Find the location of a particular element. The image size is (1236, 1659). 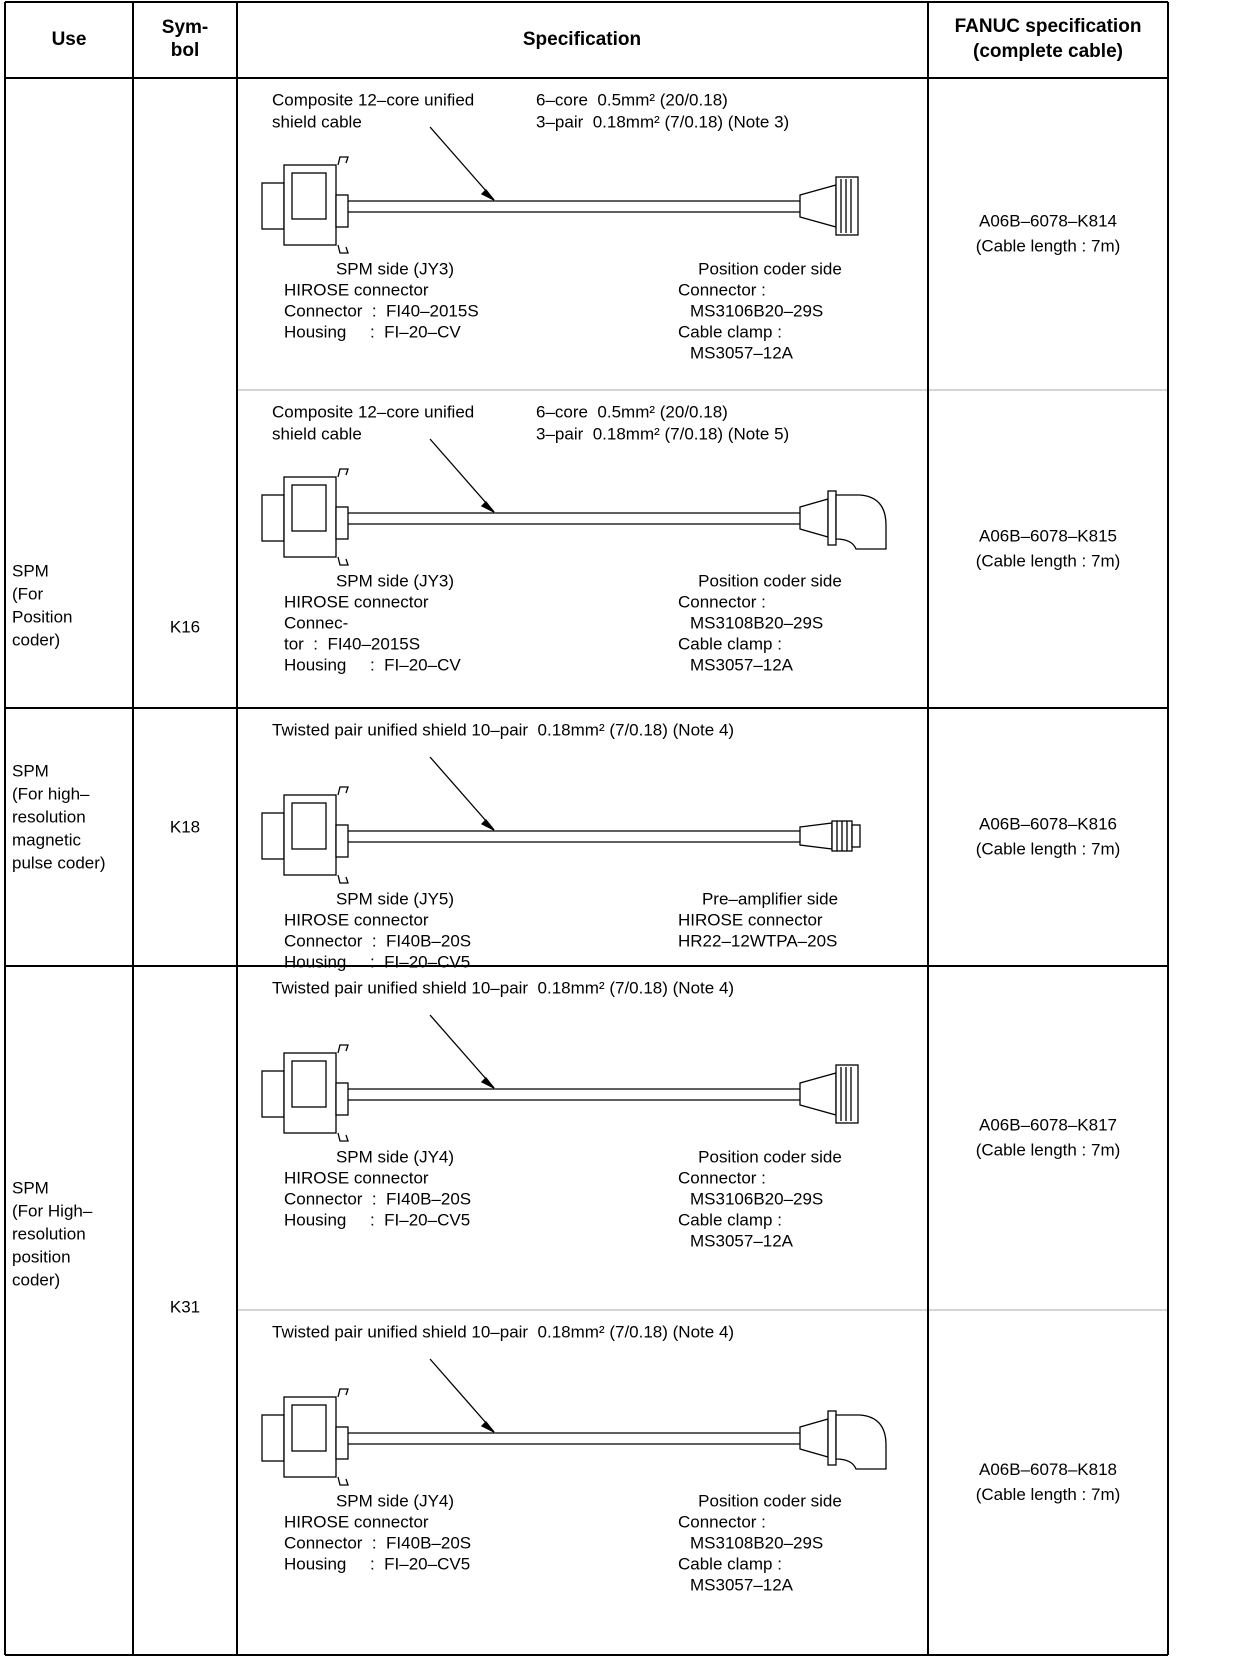

spm-side-text: SPM side (JY5) is located at coordinates (395, 898).